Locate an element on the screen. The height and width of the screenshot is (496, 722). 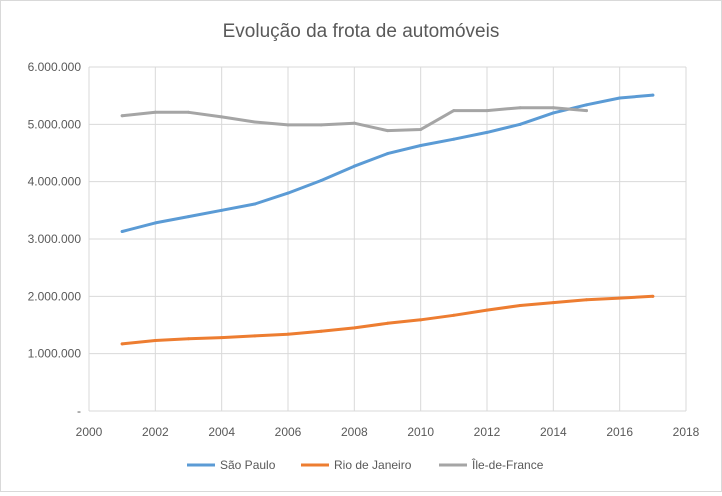
y-tick-label: 5.000.000 is located at coordinates (55, 124).